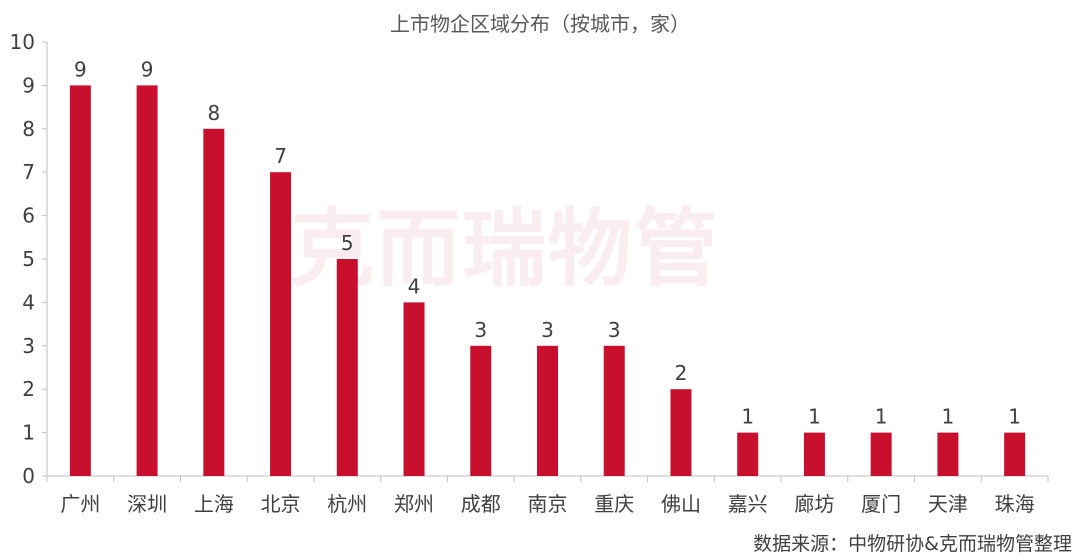  I want to click on x-tick-label: 杭州, so click(347, 504).